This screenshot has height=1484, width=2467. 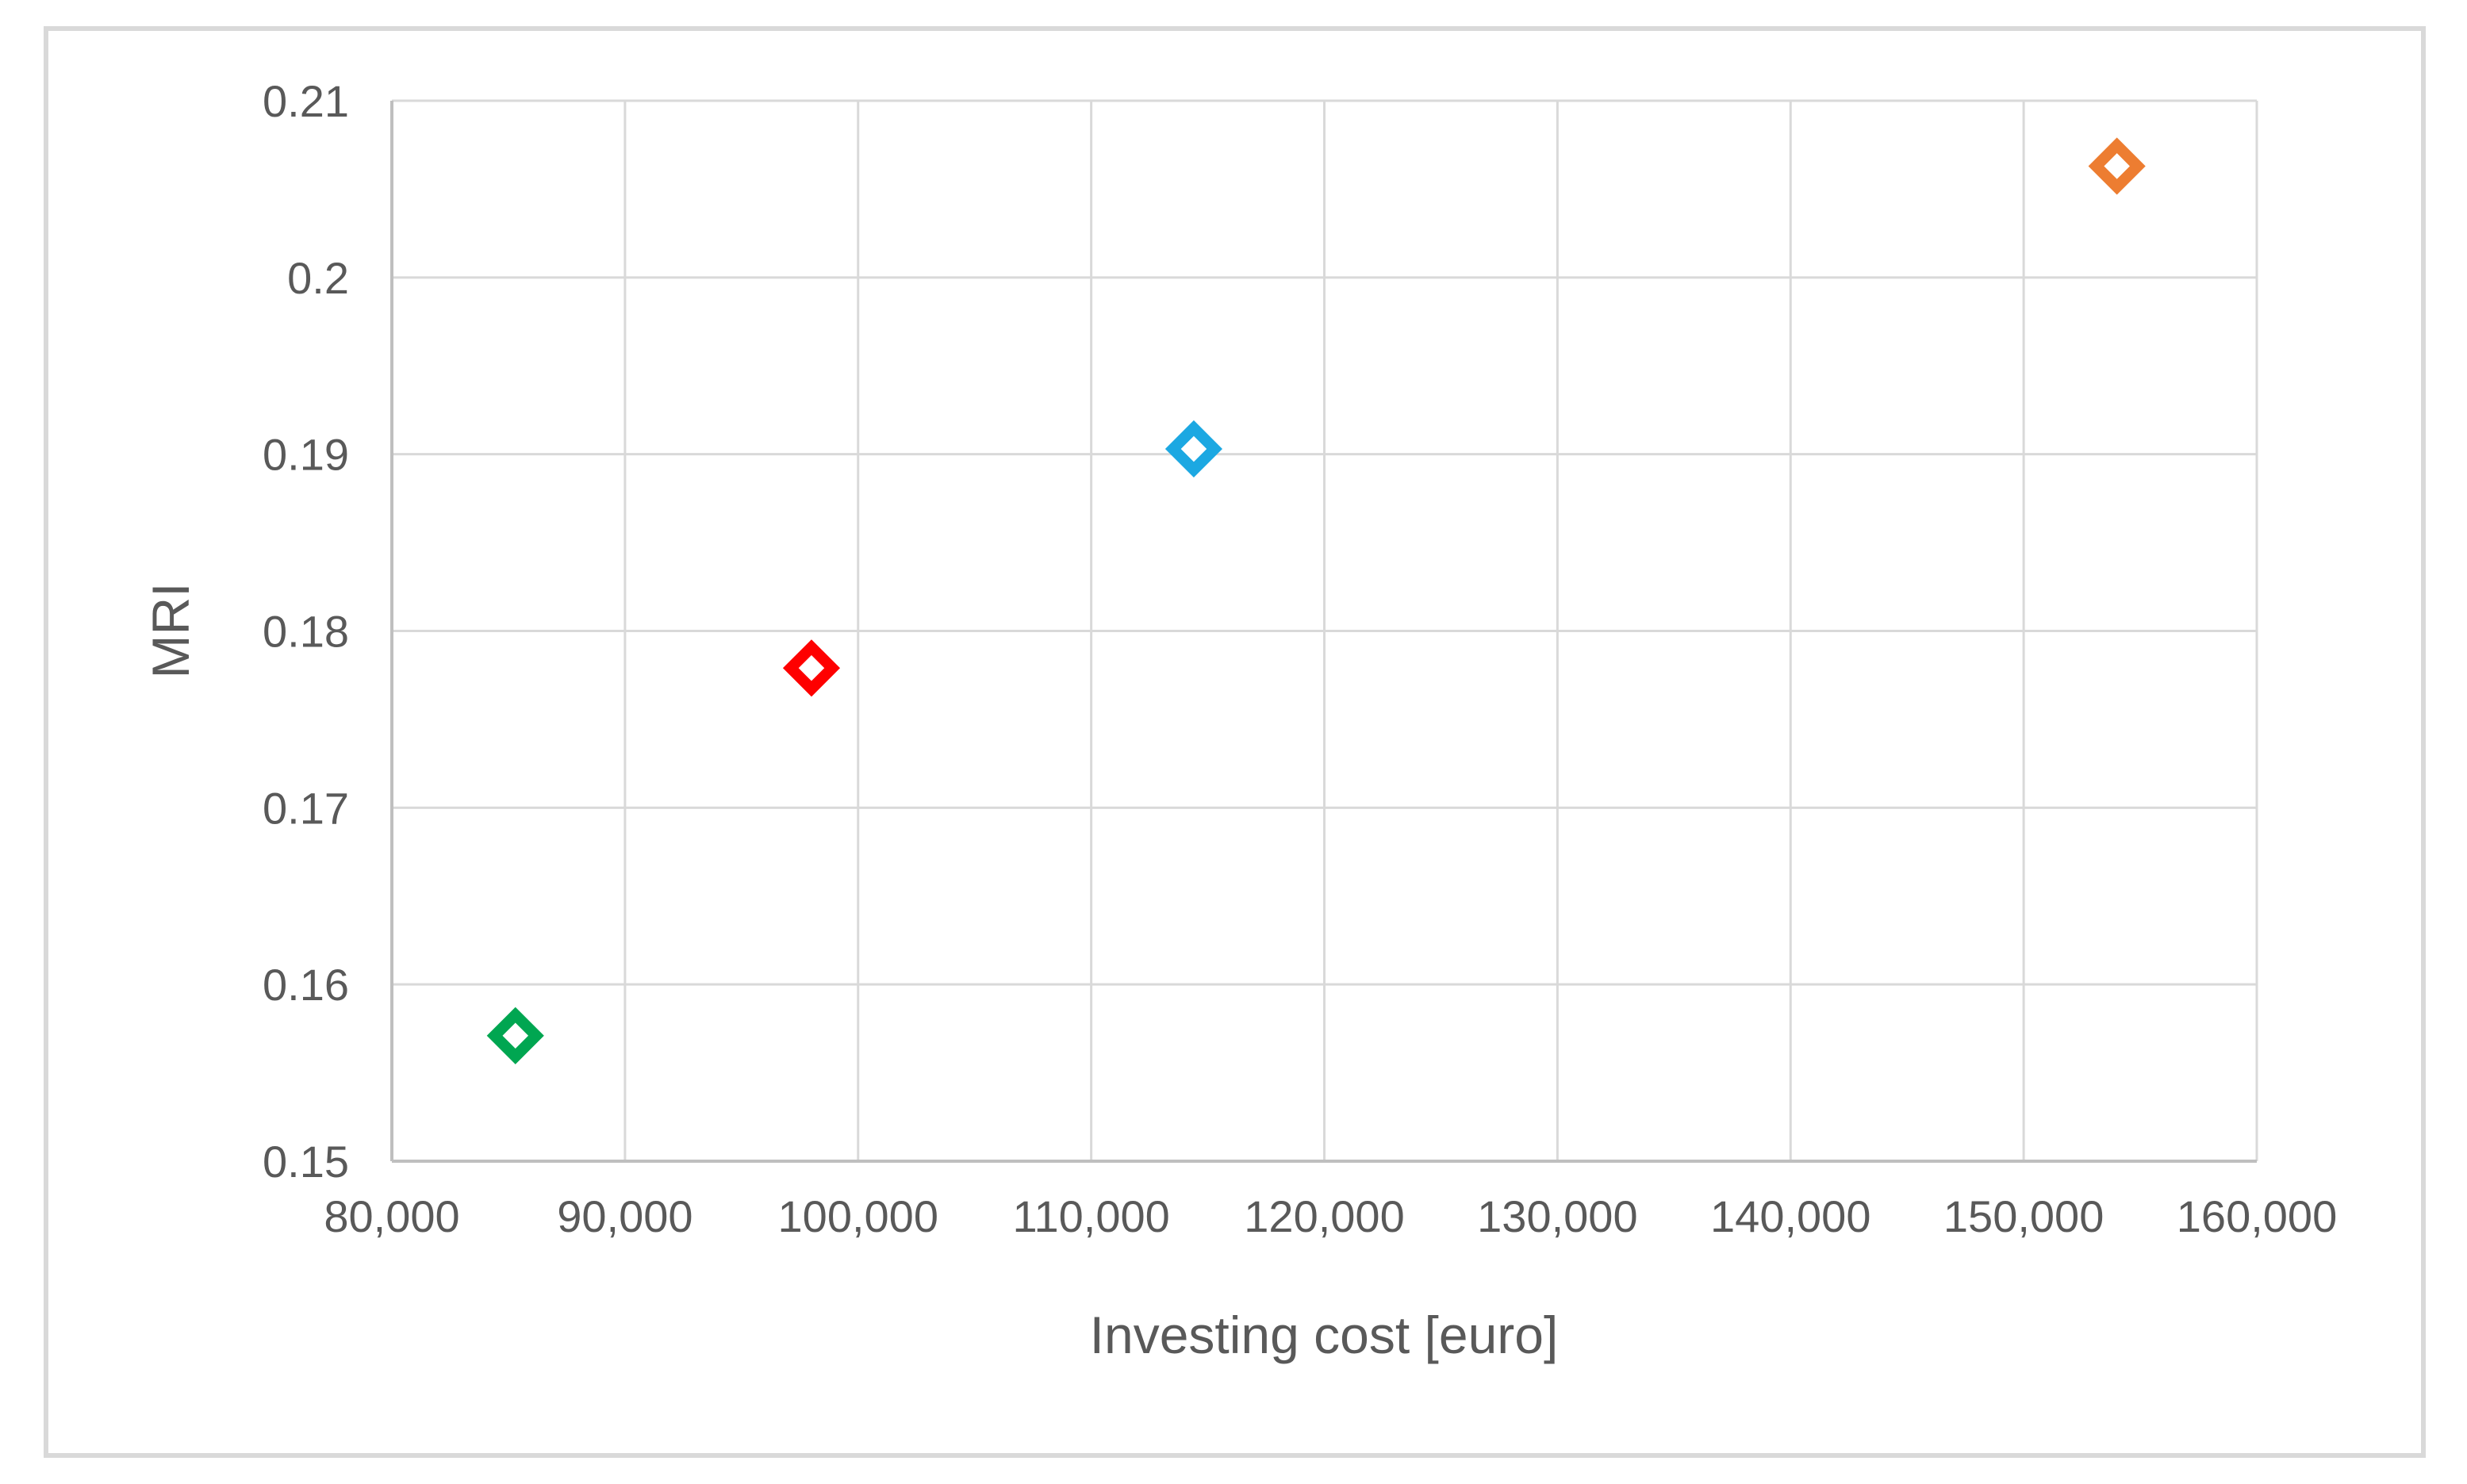 I want to click on y-tick-label: 0.21, so click(x=306, y=101).